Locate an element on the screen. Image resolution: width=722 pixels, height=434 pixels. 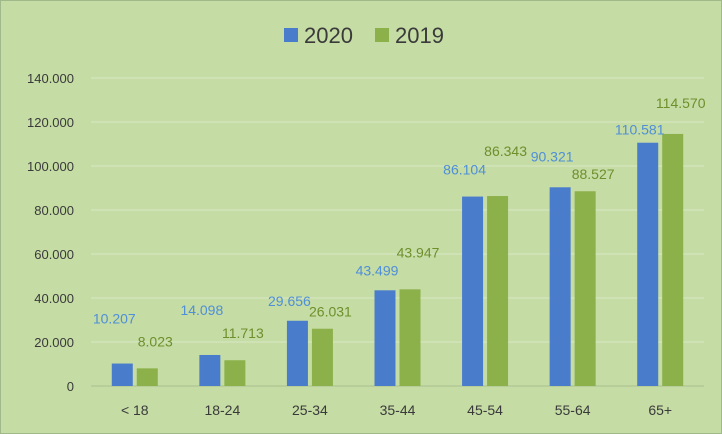
data-label-2020-3: 43.499 is located at coordinates (377, 270).